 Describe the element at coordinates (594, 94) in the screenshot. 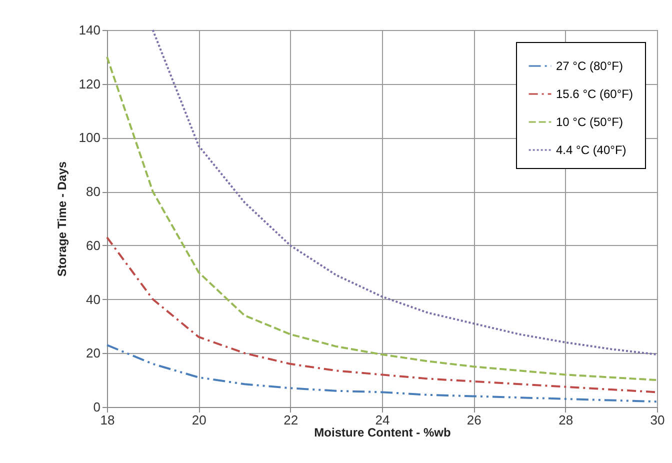

I see `legend-label: 15.6 °C (60°F)` at that location.